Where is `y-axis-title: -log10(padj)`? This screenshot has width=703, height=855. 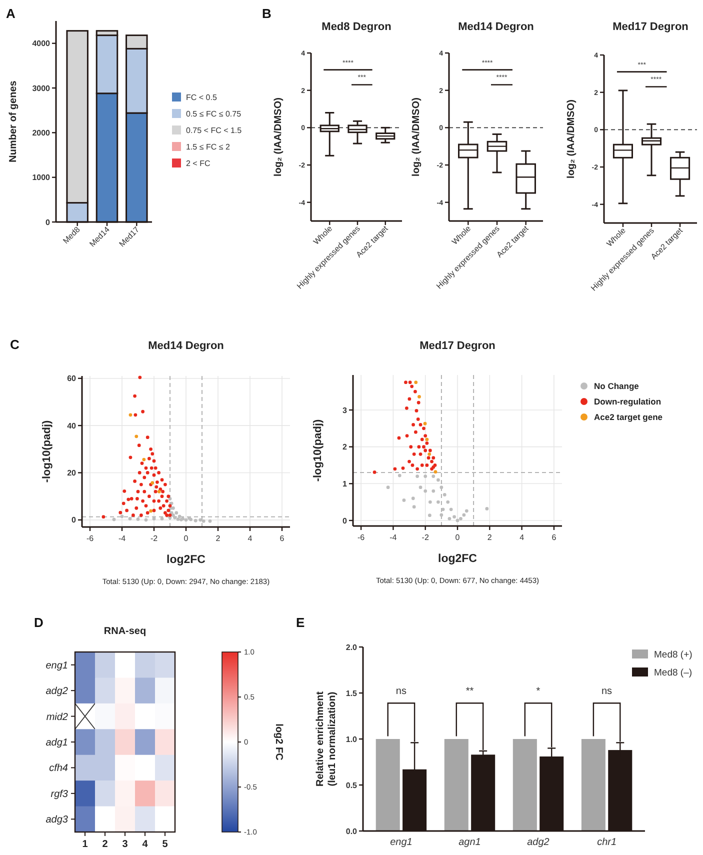 y-axis-title: -log10(padj) is located at coordinates (318, 450).